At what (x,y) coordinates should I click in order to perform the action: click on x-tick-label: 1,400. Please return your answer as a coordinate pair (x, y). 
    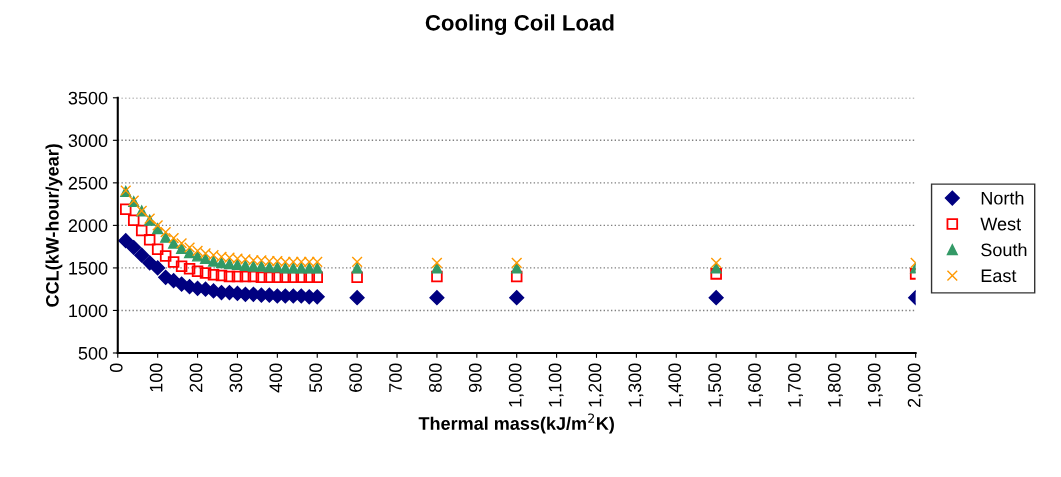
    Looking at the image, I should click on (676, 385).